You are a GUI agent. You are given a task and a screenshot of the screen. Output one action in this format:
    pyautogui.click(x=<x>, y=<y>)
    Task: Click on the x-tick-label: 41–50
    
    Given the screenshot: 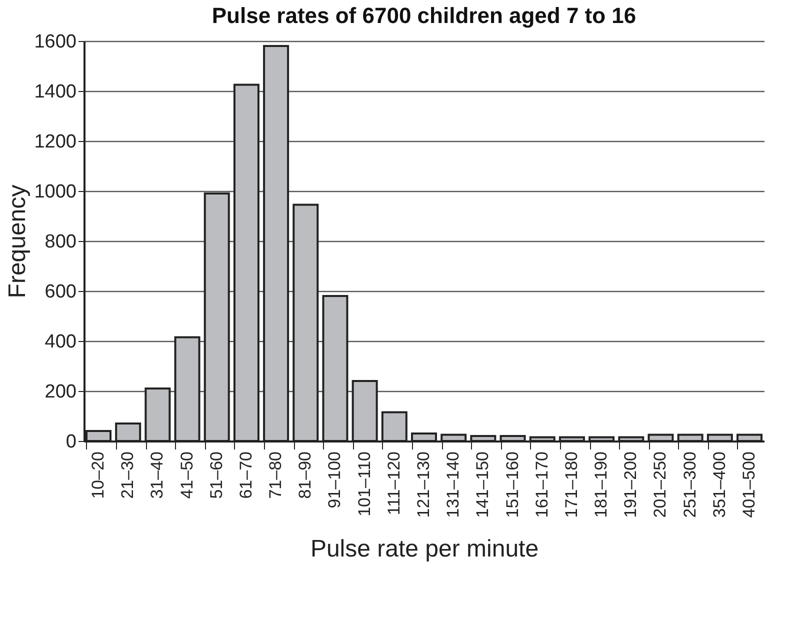 What is the action you would take?
    pyautogui.click(x=186, y=475)
    